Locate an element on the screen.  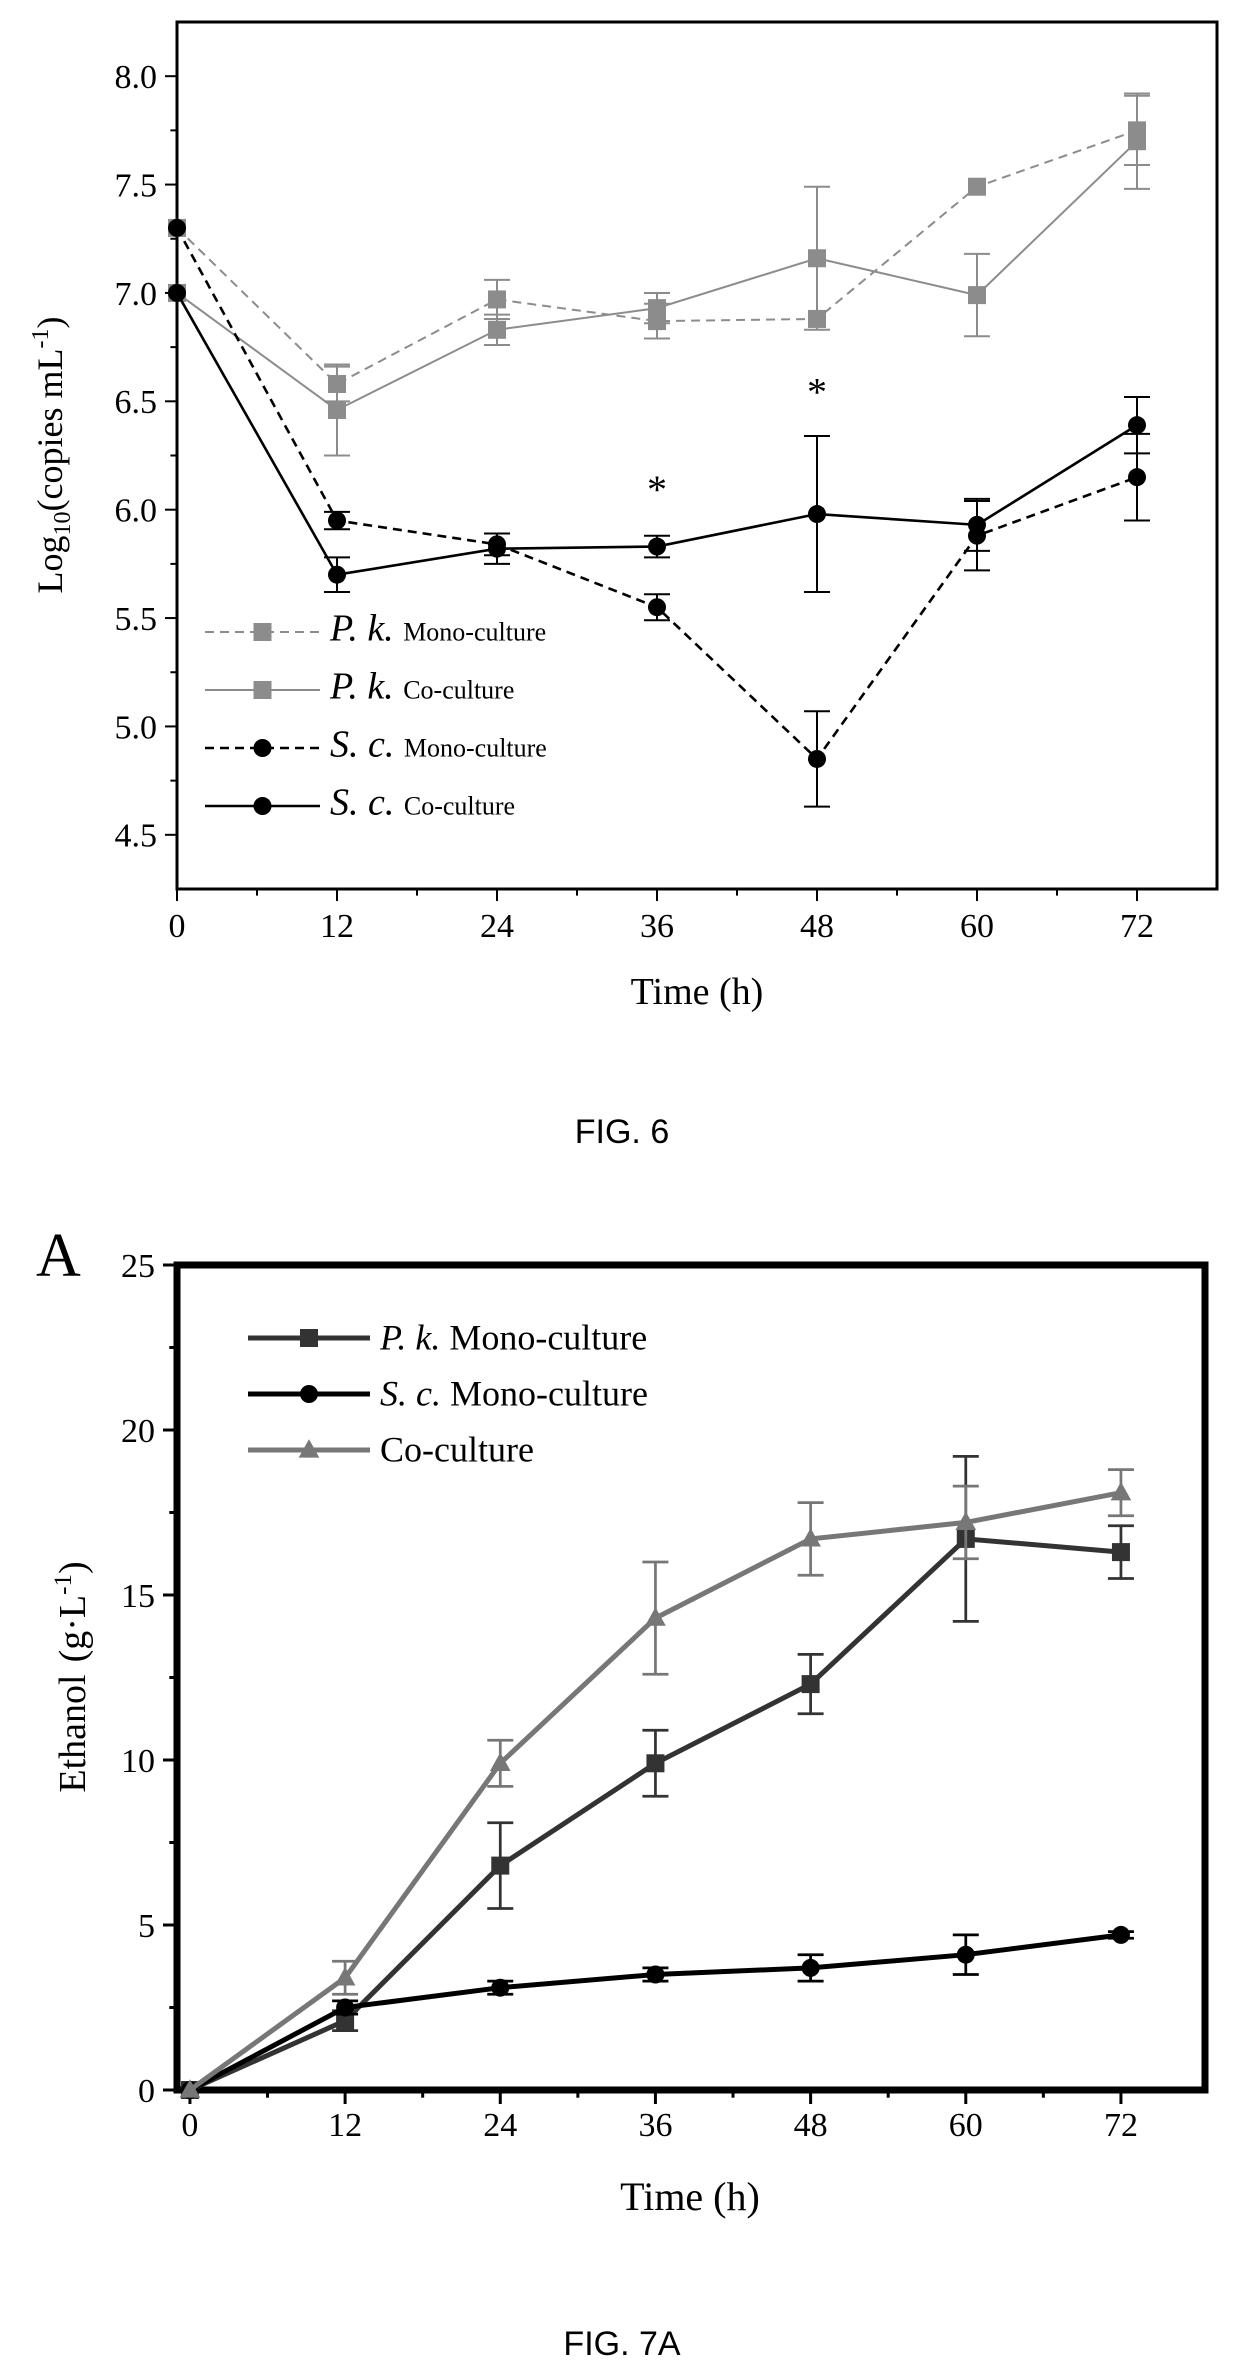
c1-y-tick-label: 8.0 is located at coordinates (136, 77).